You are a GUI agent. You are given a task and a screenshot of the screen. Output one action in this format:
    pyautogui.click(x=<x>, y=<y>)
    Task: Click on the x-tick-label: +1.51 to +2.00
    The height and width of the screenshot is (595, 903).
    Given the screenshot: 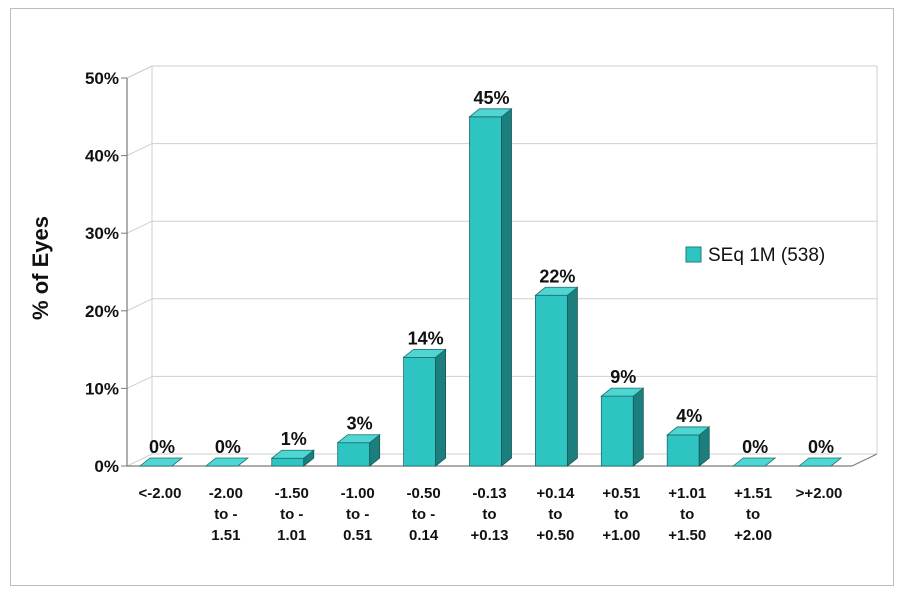 What is the action you would take?
    pyautogui.click(x=753, y=514)
    